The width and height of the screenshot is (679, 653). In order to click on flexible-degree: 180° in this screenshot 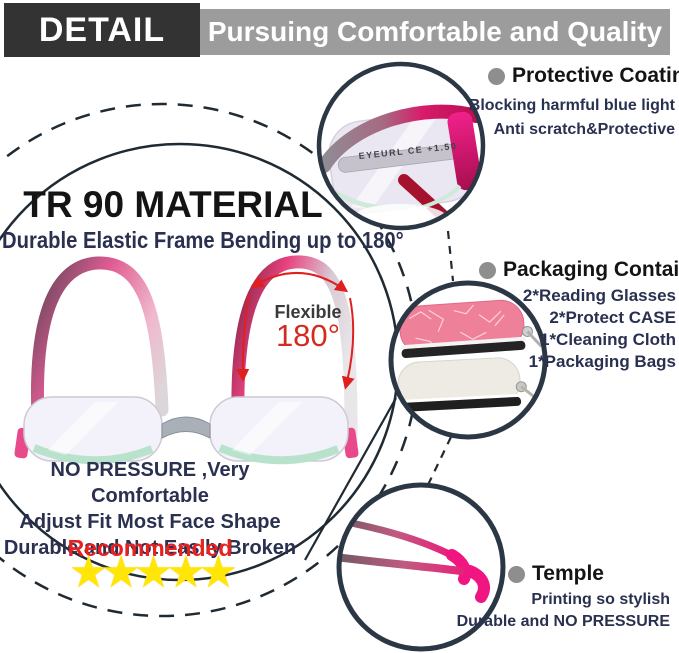, I will do `click(308, 335)`.